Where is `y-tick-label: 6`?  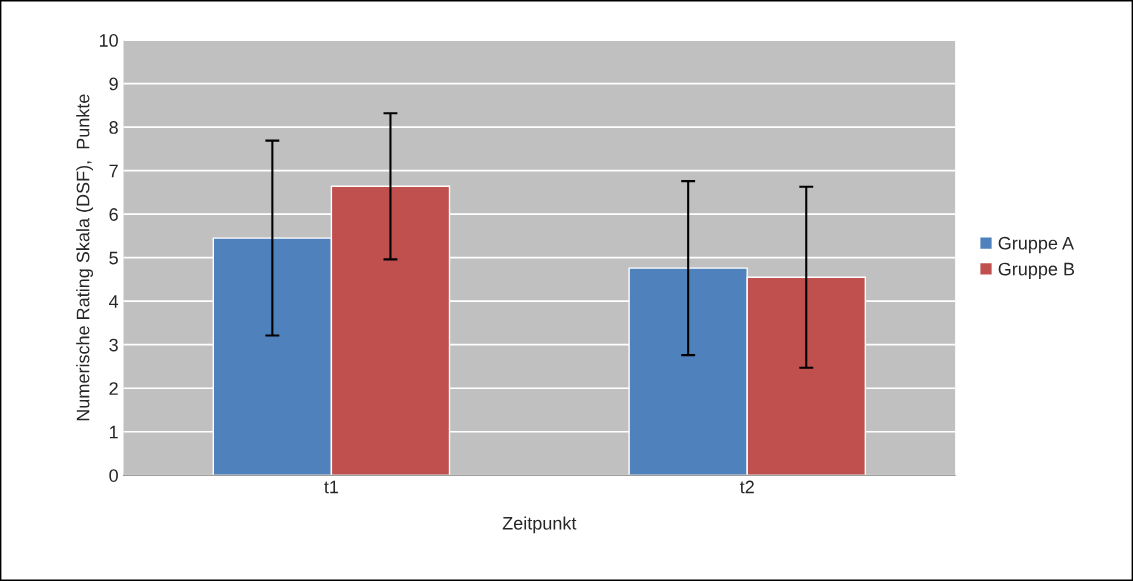
y-tick-label: 6 is located at coordinates (113, 214).